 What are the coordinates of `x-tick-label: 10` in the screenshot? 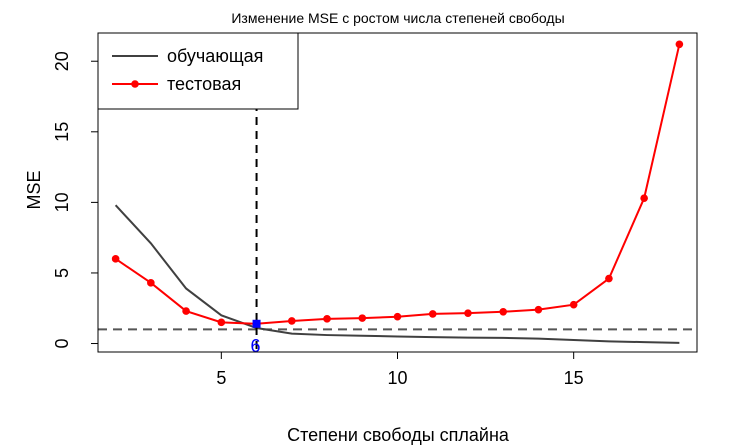 It's located at (397, 378).